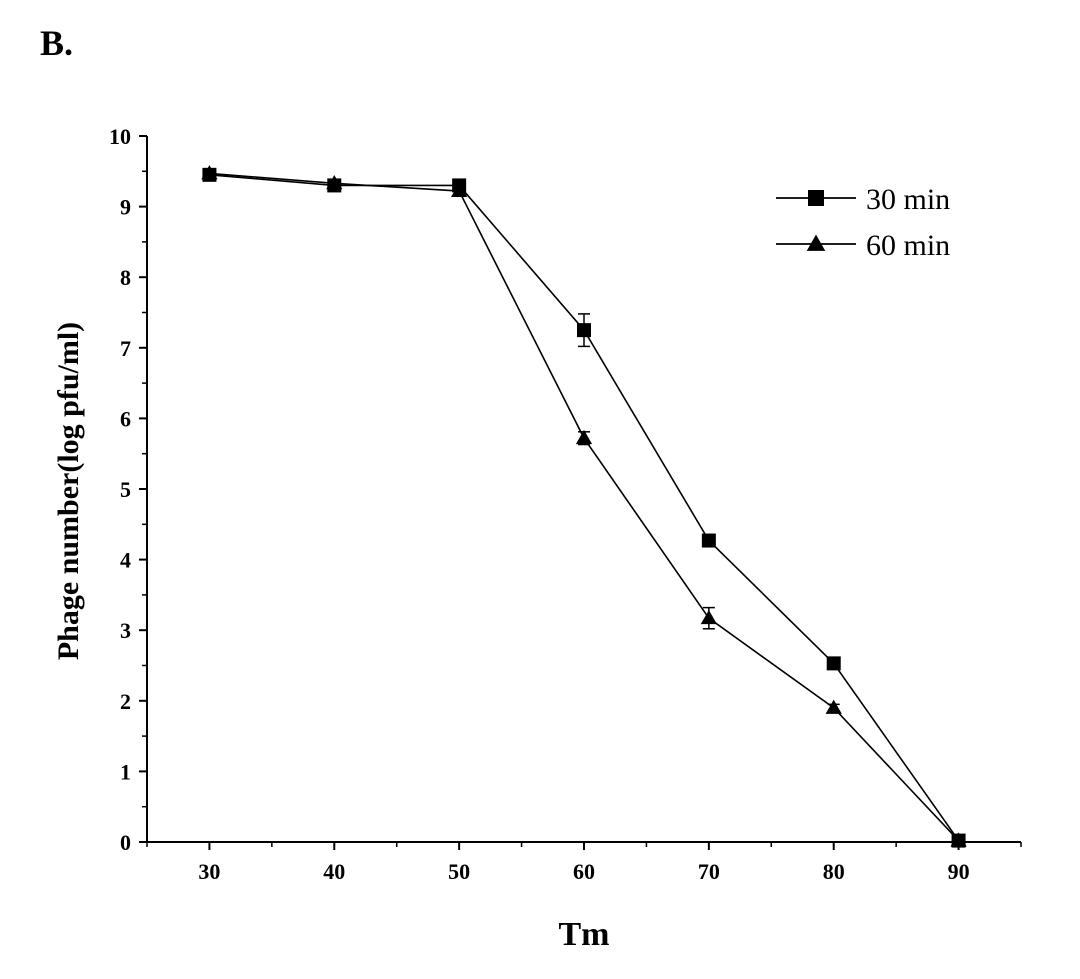 Image resolution: width=1080 pixels, height=979 pixels. I want to click on y-tick-label: 5, so click(125, 489).